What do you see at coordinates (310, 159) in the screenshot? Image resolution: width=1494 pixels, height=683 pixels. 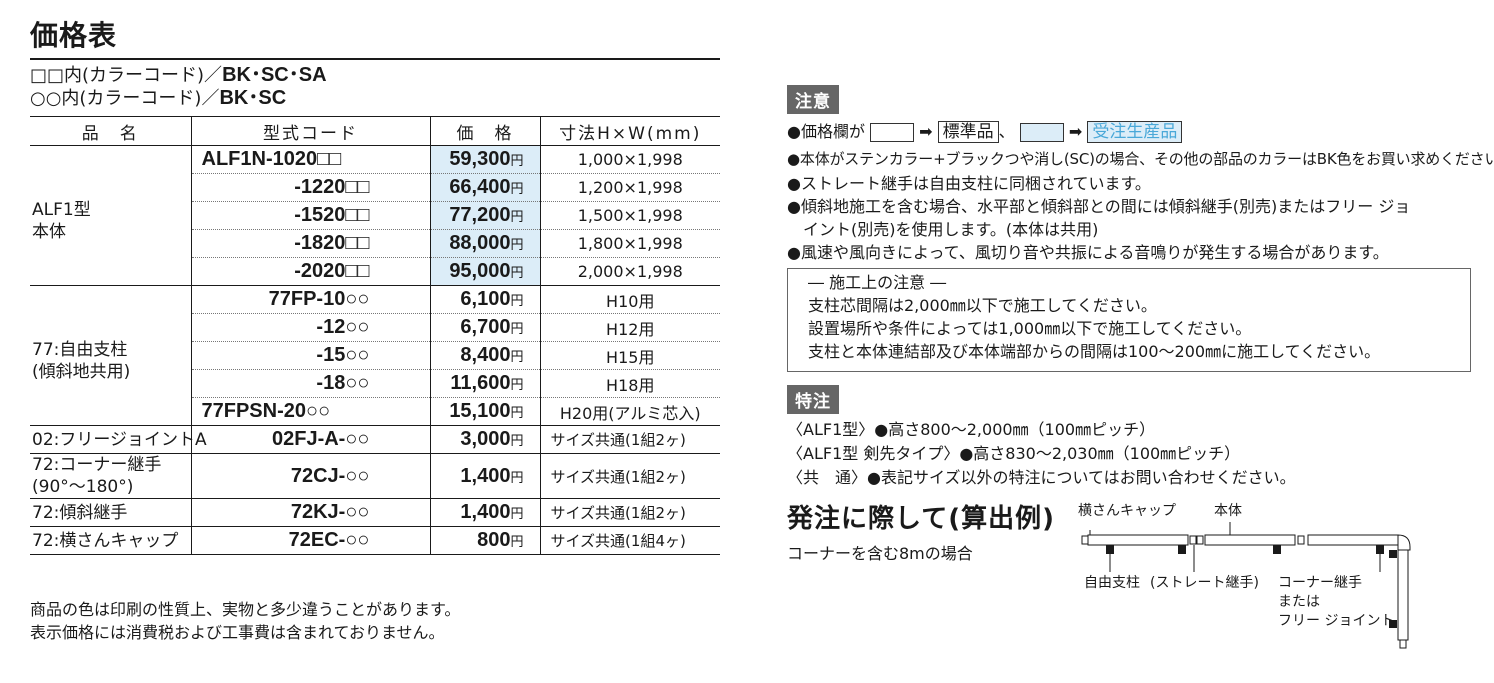 I see `model-code: ALF1N-1020□□` at bounding box center [310, 159].